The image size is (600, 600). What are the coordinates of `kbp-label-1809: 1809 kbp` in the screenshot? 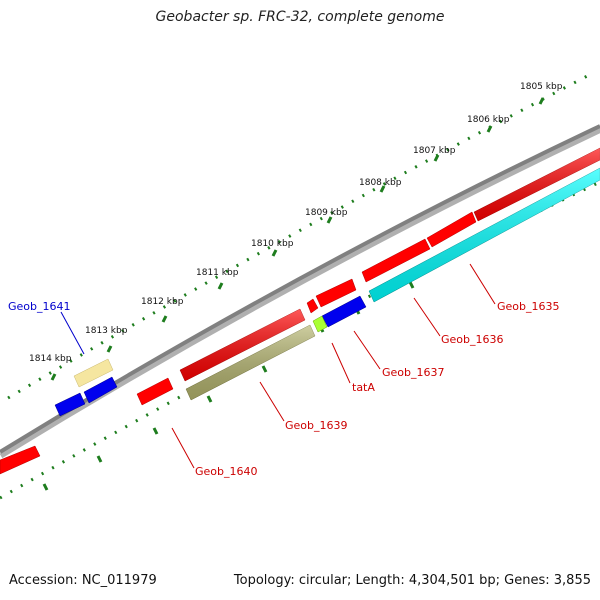 It's located at (326, 213).